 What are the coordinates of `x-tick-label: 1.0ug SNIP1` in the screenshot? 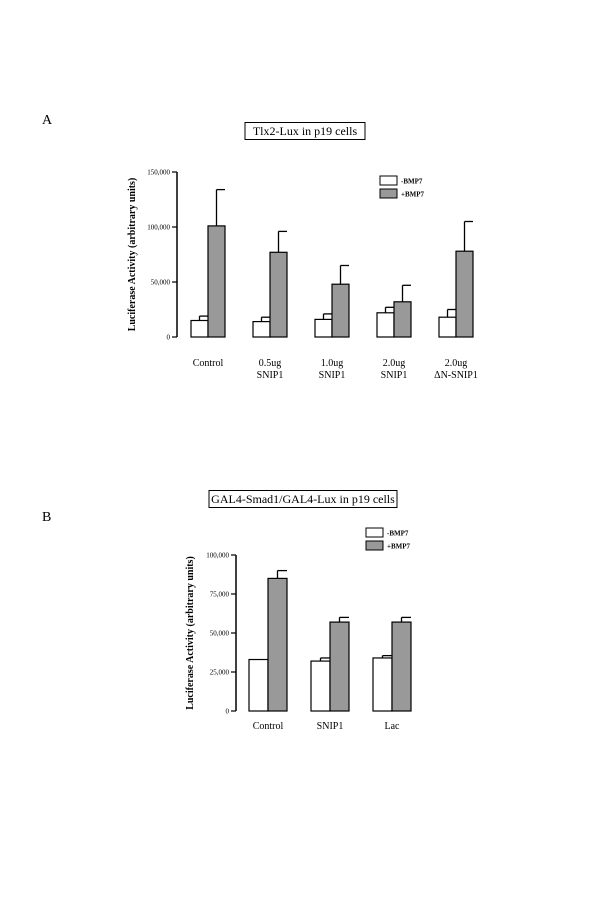 It's located at (332, 369).